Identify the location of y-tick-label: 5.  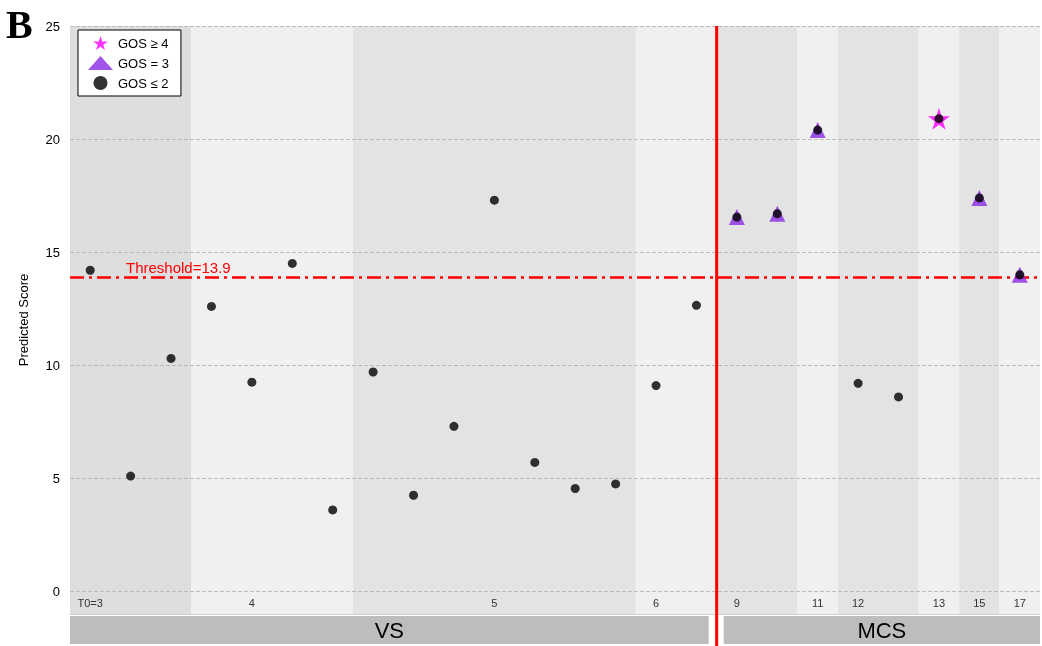
(56, 478).